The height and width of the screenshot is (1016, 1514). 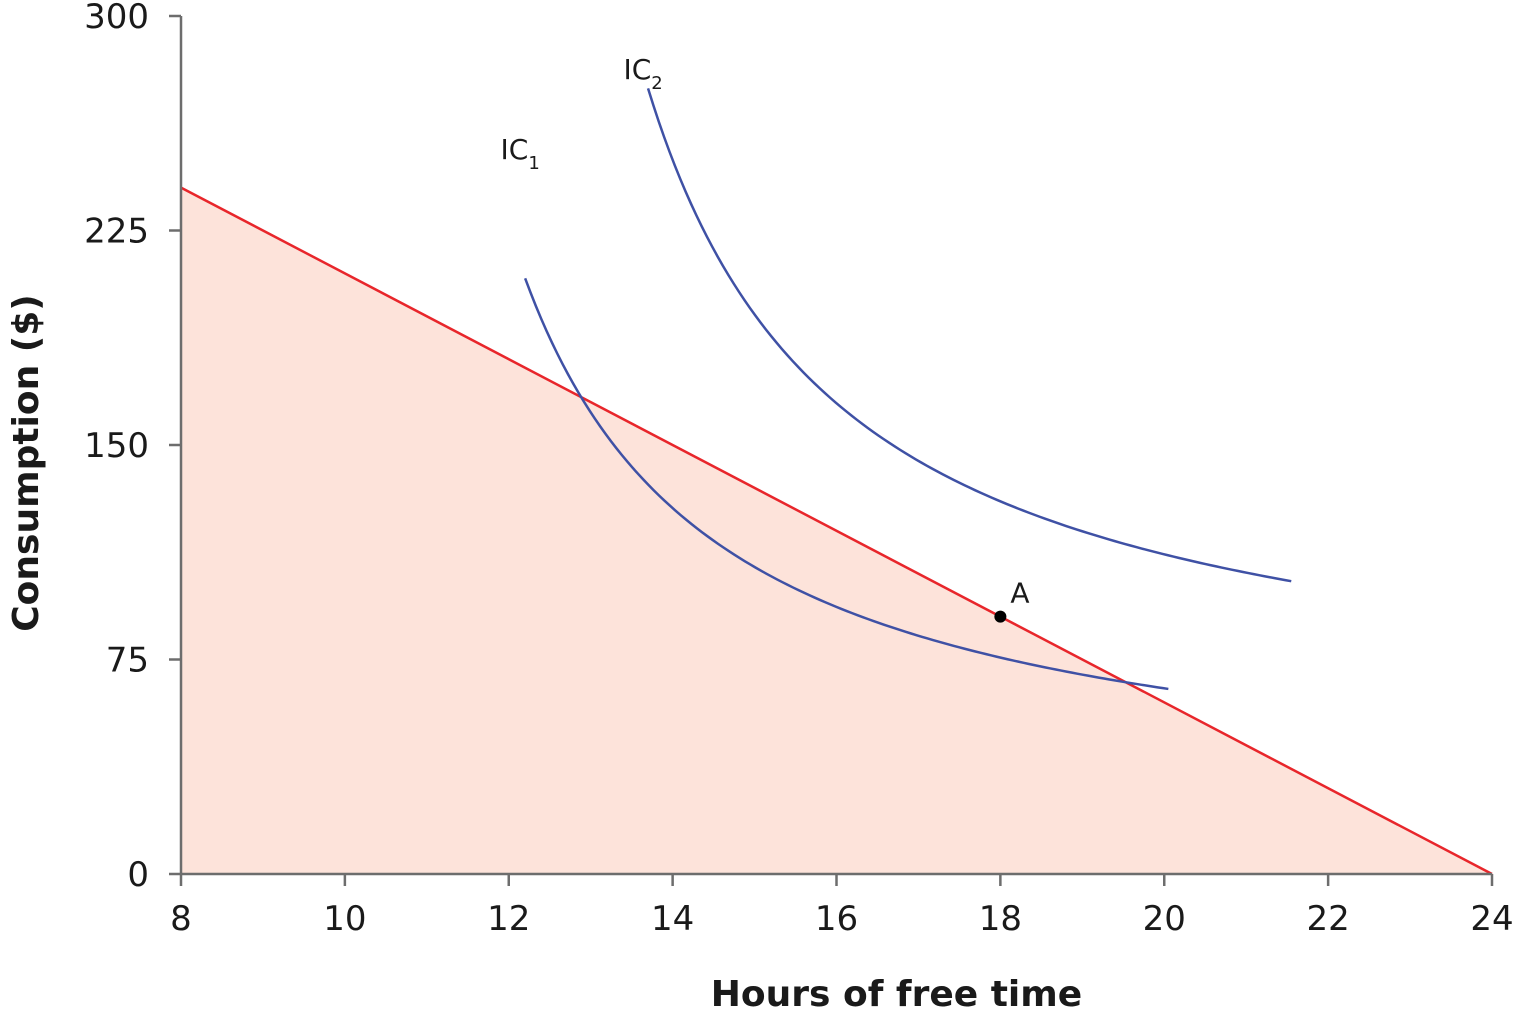 I want to click on y-axis-title: Consumption ($), so click(x=26, y=463).